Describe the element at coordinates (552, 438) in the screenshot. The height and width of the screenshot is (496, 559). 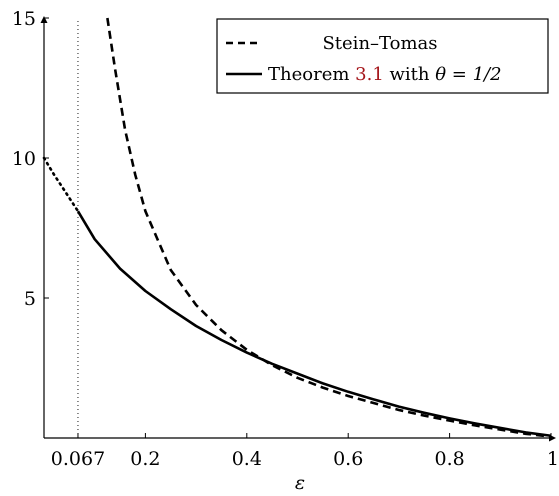
I see `x-axis-arrow` at that location.